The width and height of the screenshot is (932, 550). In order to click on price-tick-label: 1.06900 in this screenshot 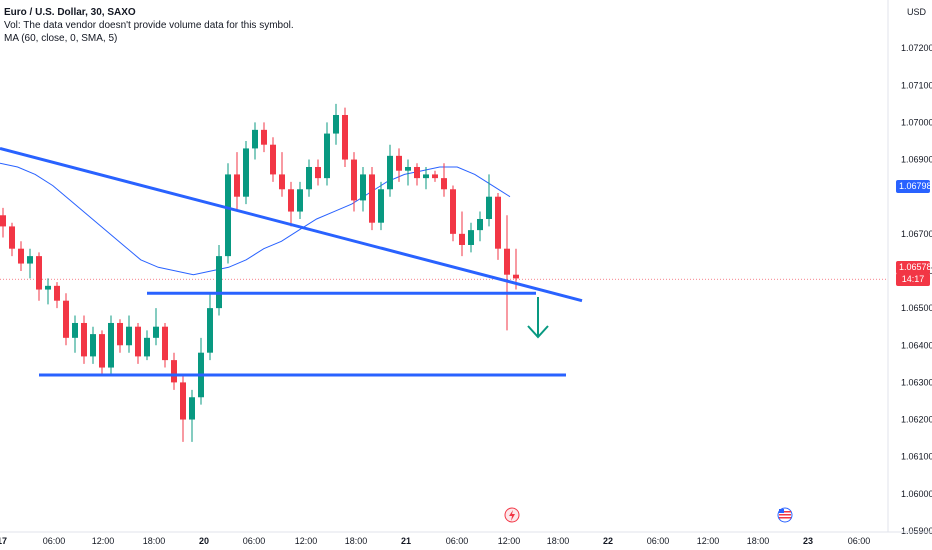, I will do `click(916, 160)`.